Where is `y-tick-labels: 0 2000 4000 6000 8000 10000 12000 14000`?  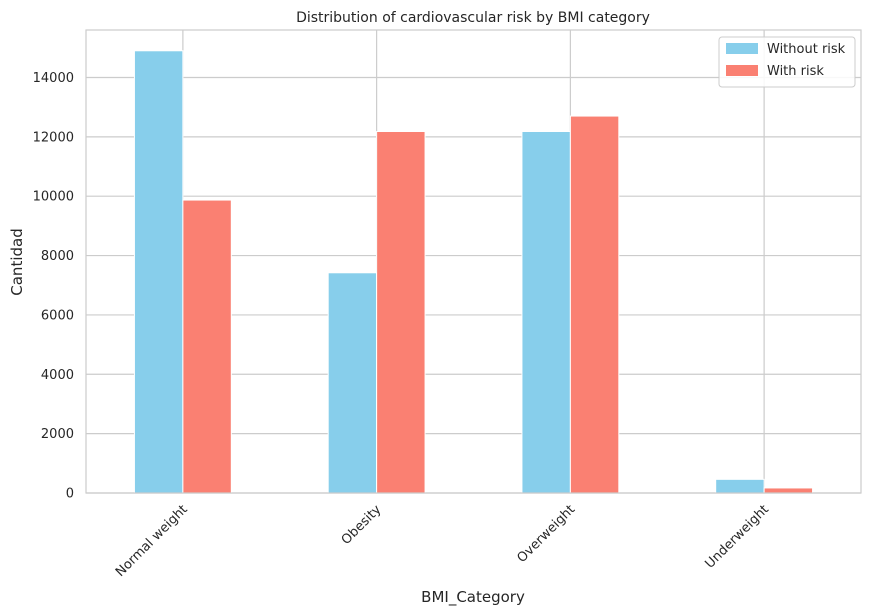
y-tick-labels: 0 2000 4000 6000 8000 10000 12000 14000 is located at coordinates (53, 286).